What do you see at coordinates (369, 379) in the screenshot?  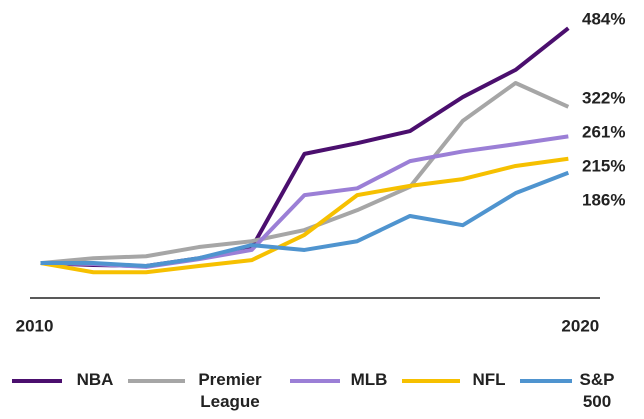 I see `legend-label: MLB` at bounding box center [369, 379].